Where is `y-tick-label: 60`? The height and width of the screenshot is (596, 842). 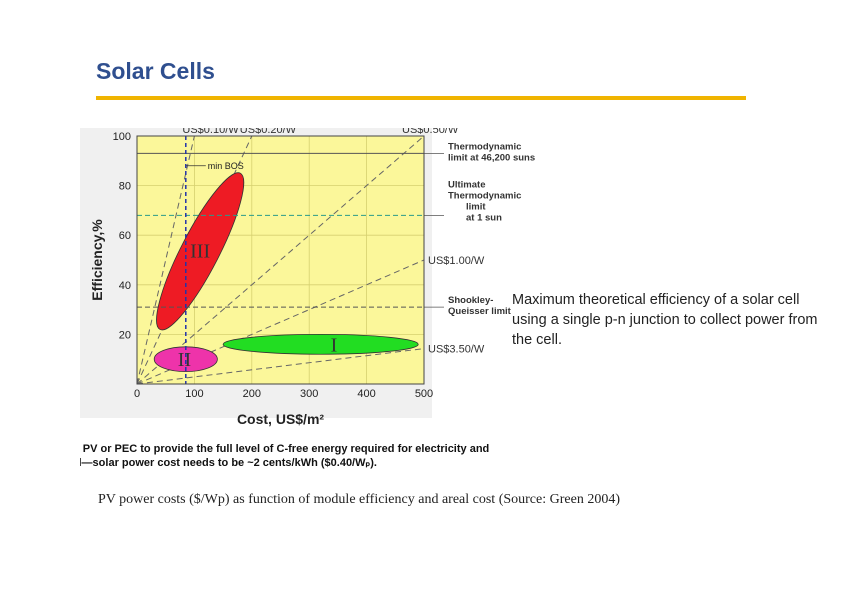
y-tick-label: 60 is located at coordinates (125, 236).